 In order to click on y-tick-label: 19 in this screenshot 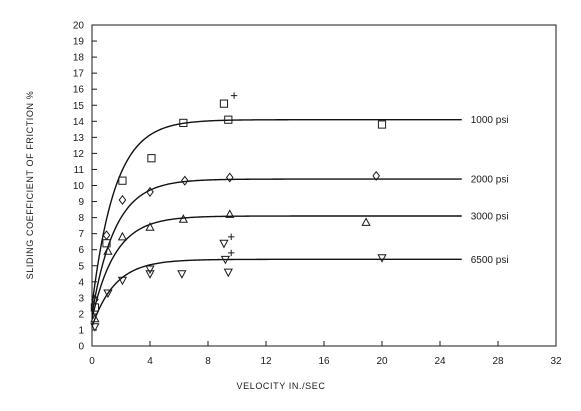, I will do `click(79, 42)`.